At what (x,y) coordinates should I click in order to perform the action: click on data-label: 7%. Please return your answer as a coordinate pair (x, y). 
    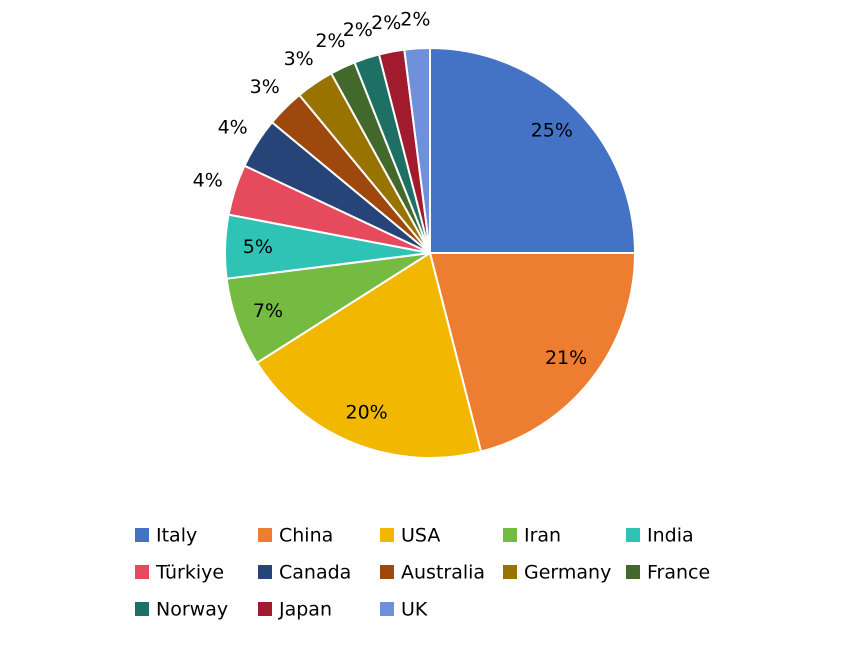
    Looking at the image, I should click on (268, 311).